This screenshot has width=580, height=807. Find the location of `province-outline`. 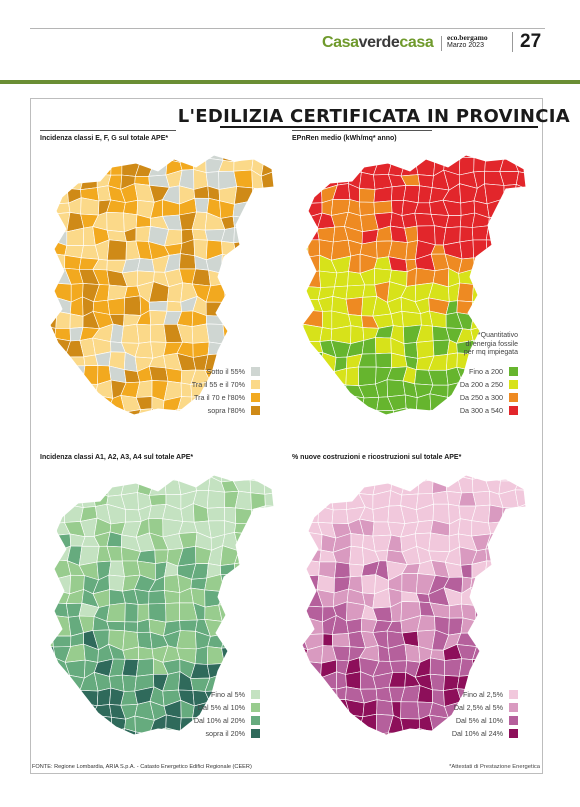

province-outline is located at coordinates (414, 605).